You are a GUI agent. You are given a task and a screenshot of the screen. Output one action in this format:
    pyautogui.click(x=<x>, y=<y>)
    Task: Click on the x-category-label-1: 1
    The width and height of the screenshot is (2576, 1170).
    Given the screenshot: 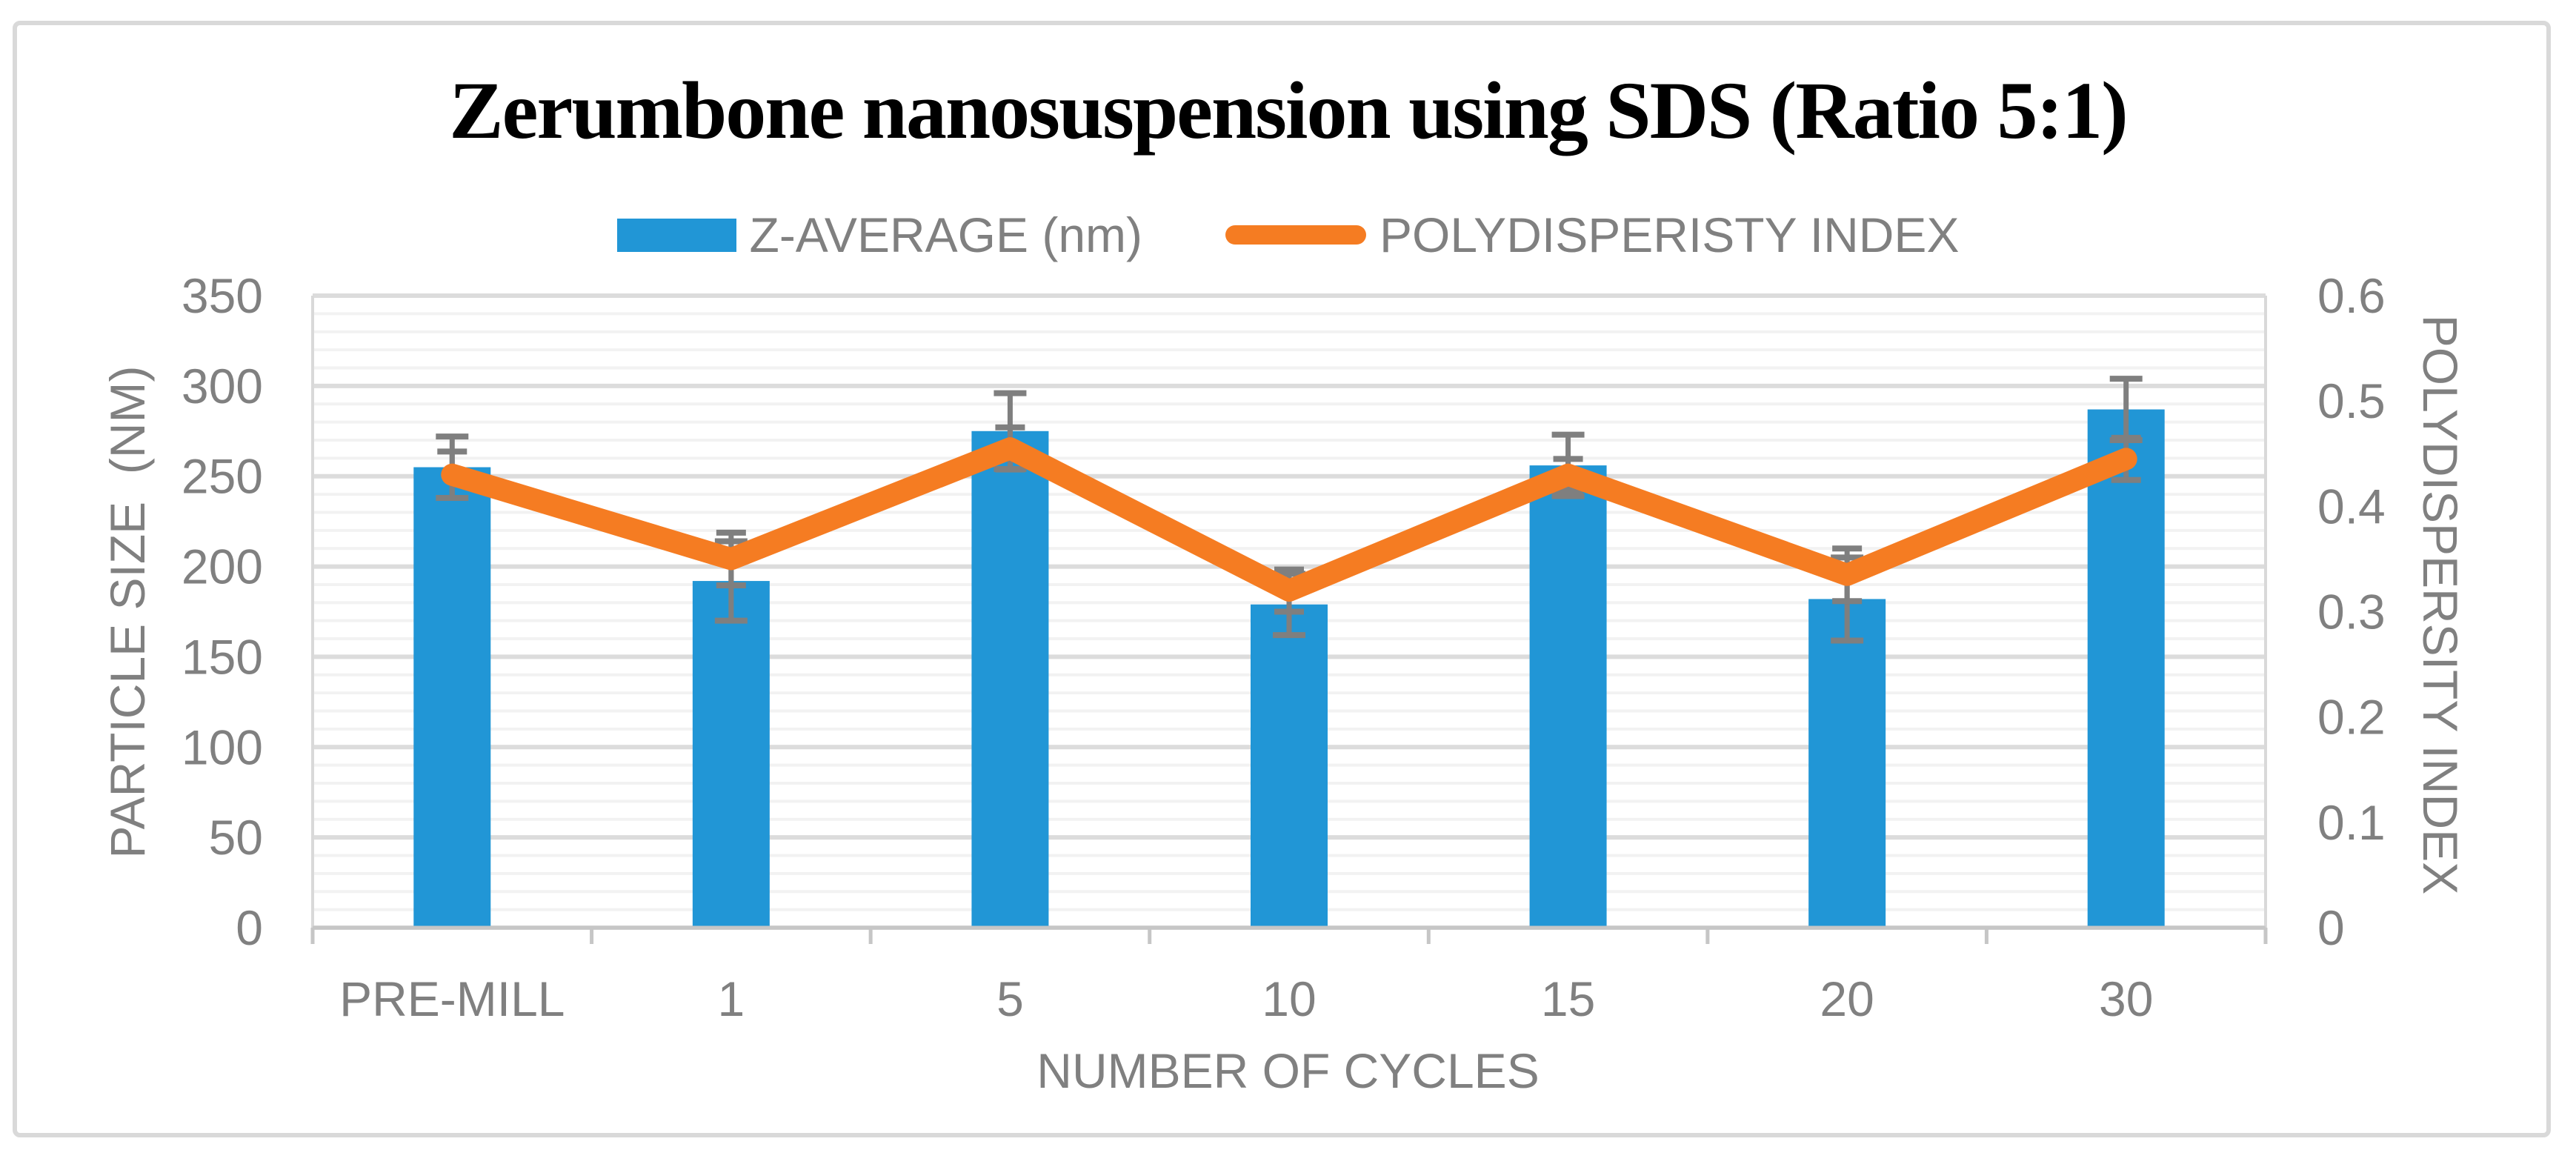 What is the action you would take?
    pyautogui.click(x=731, y=998)
    